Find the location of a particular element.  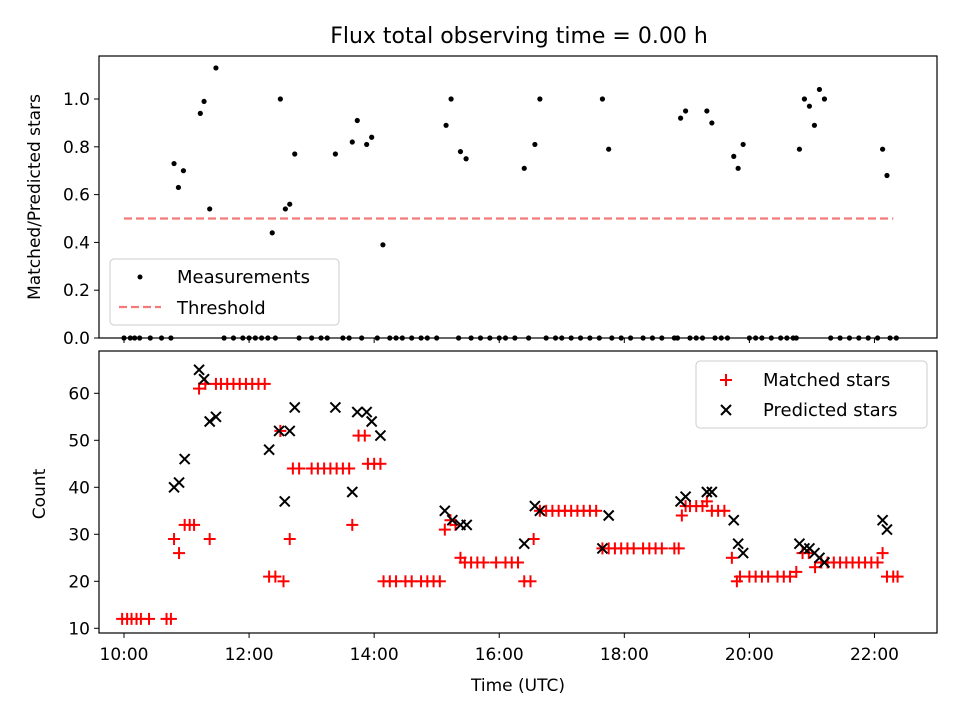

x-tick-label: 10:00 is located at coordinates (124, 655).